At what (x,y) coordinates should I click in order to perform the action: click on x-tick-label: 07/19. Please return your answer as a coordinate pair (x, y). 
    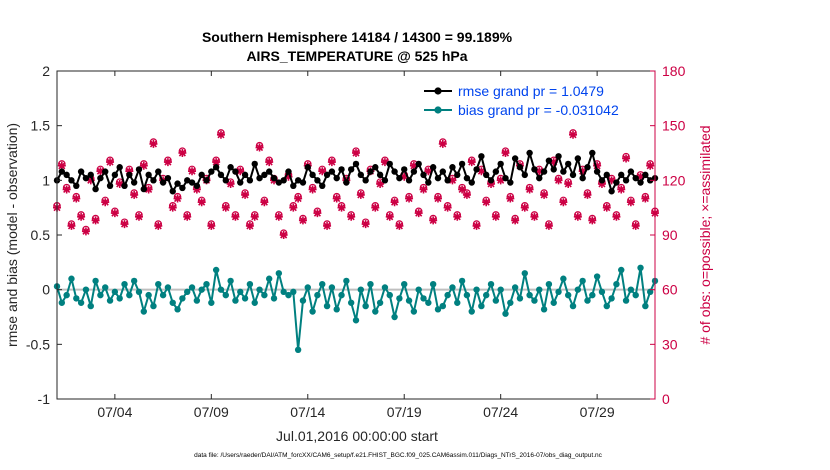
    Looking at the image, I should click on (404, 412).